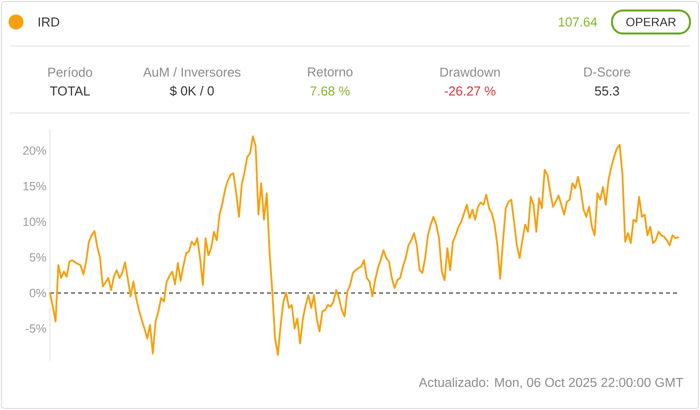  What do you see at coordinates (70, 91) in the screenshot?
I see `text: TOTAL` at bounding box center [70, 91].